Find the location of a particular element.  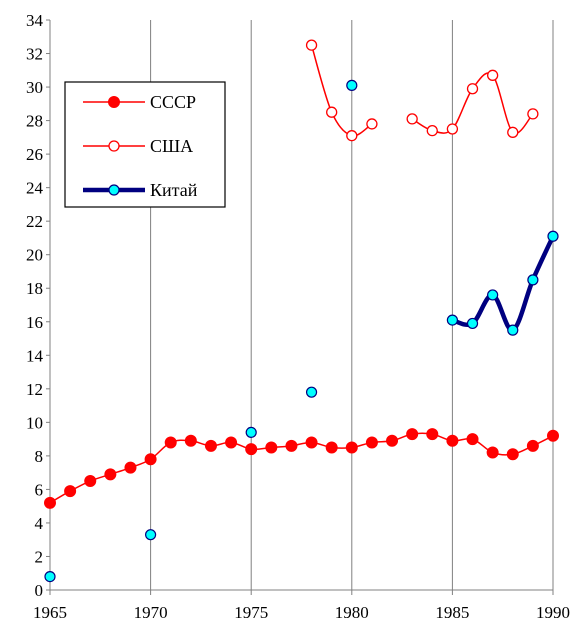

y-tick-label: 0 is located at coordinates (39, 590).